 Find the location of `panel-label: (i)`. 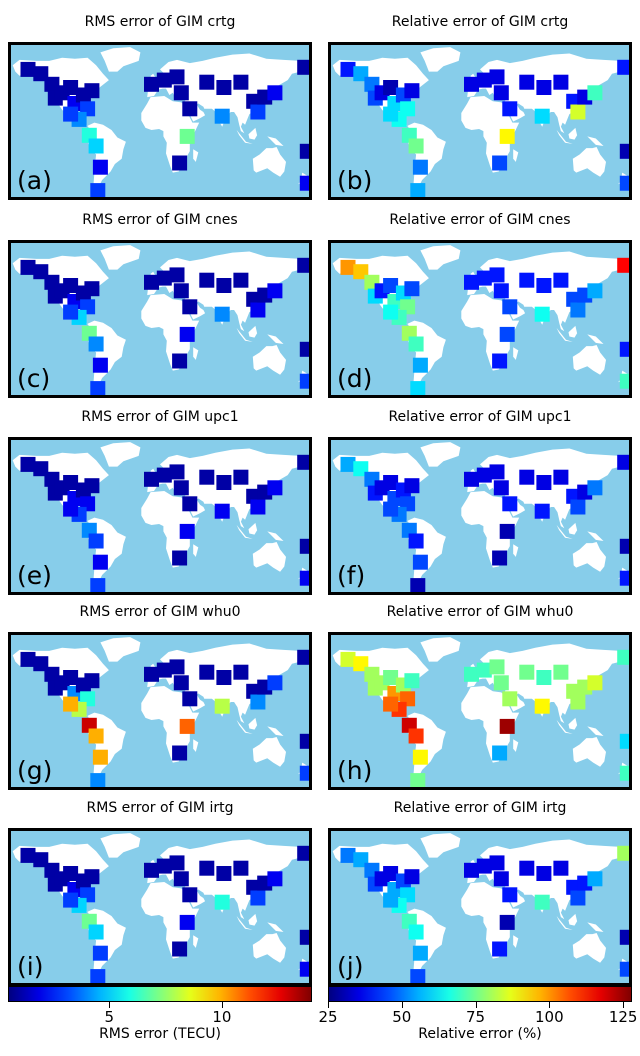

panel-label: (i) is located at coordinates (30, 966).